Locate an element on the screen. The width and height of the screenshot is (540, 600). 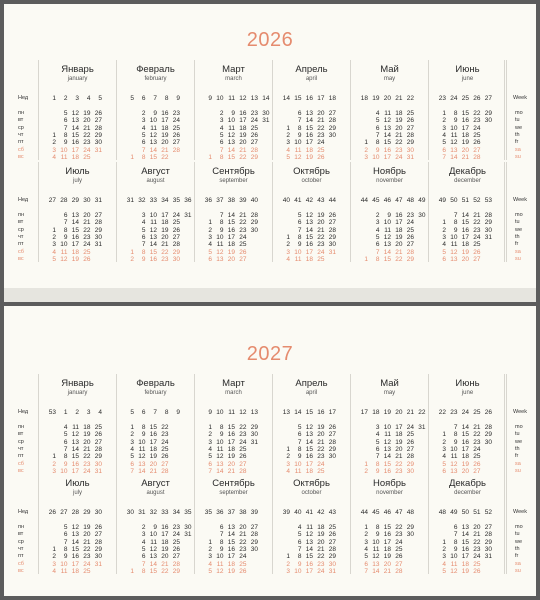
week-labels-column: Week mo tu we th fr sa su is located at coordinates (520, 524).